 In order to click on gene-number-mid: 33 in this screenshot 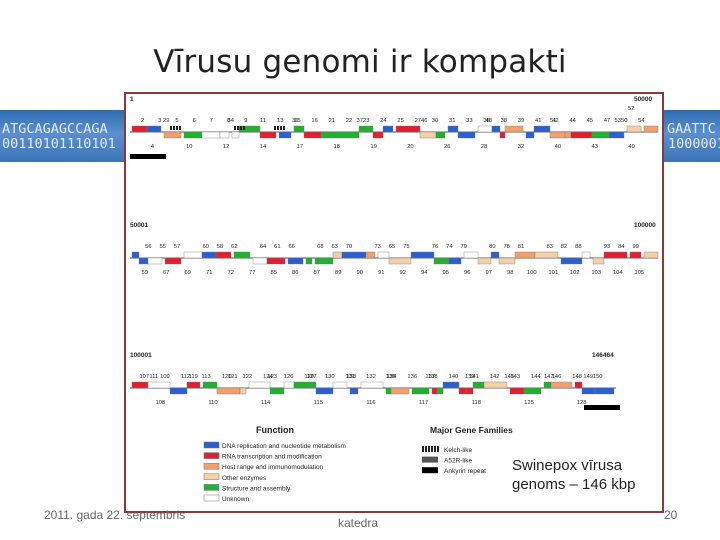, I will do `click(469, 121)`.